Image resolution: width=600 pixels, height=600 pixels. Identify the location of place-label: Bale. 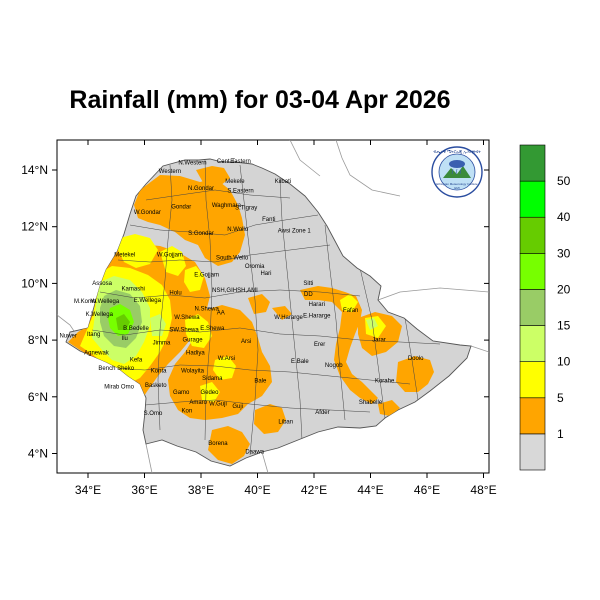
(260, 382).